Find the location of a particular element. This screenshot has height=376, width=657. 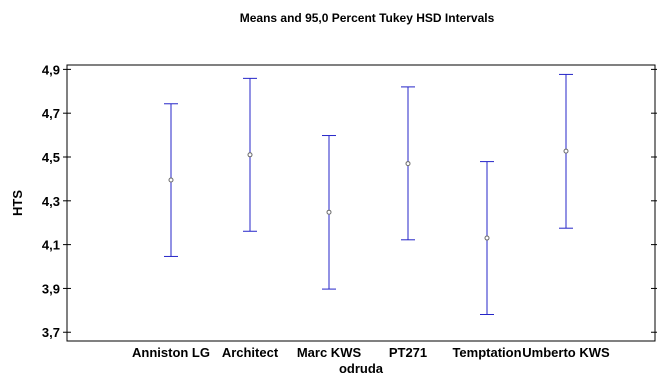

y-axis-label: HTS is located at coordinates (17, 203).